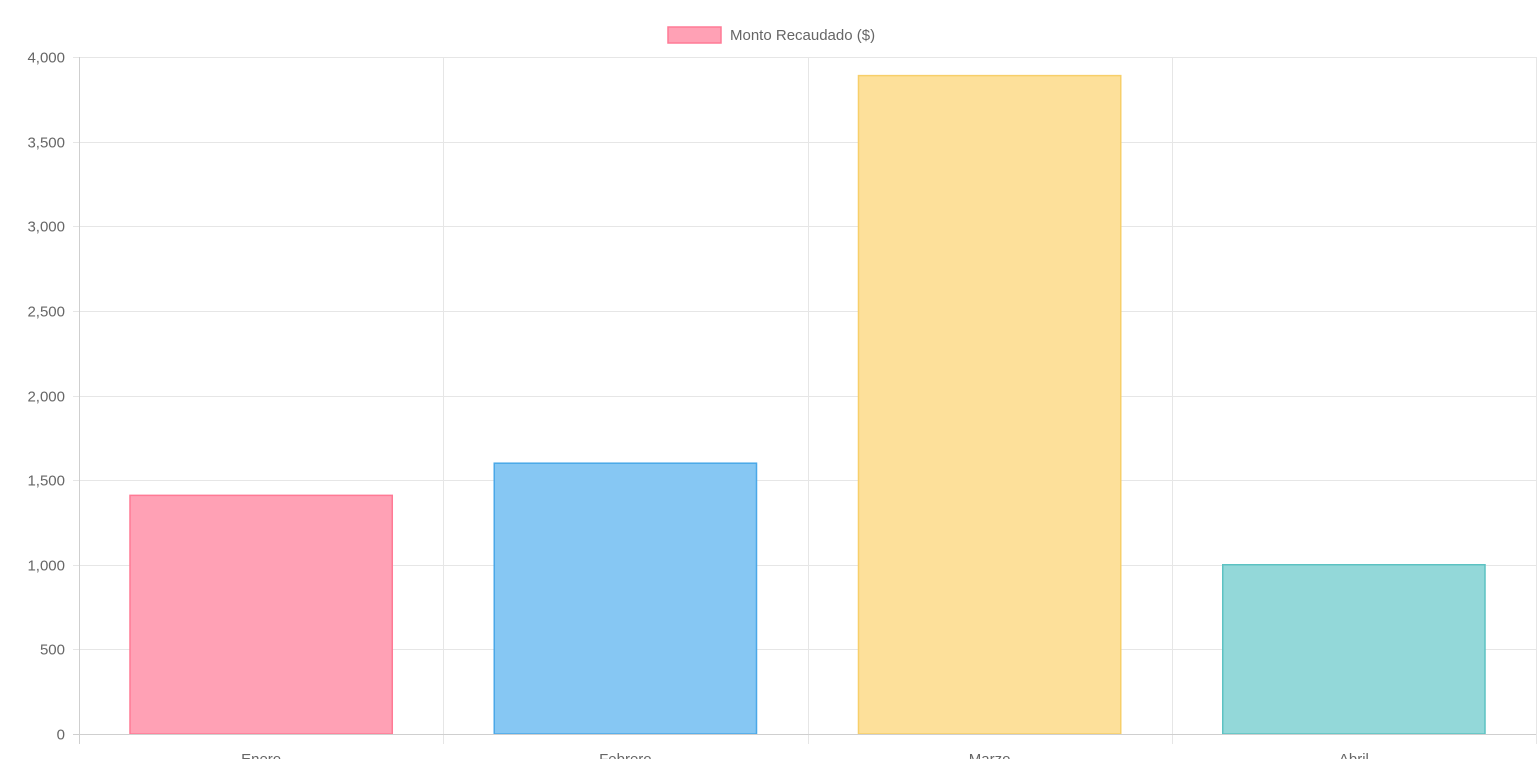  Describe the element at coordinates (46, 481) in the screenshot. I see `y-tick-label: 1,500` at that location.